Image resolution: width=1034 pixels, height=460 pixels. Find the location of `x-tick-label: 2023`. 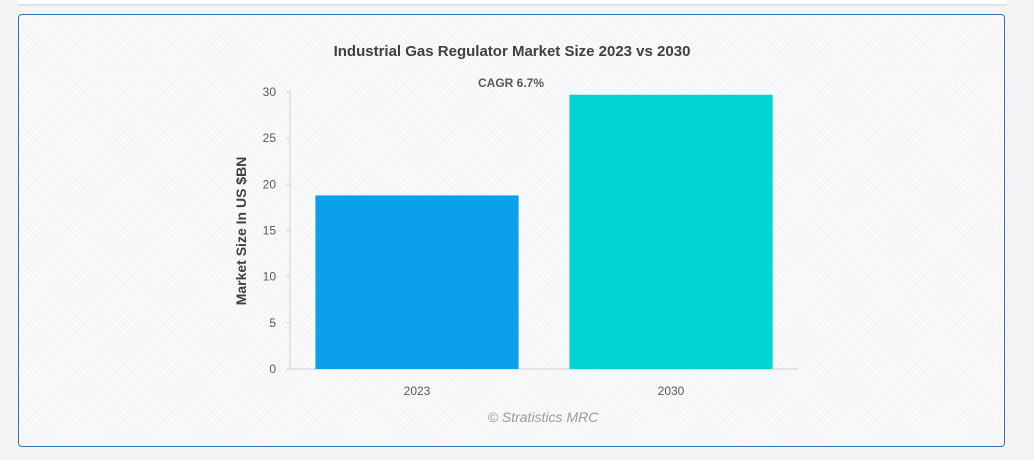

x-tick-label: 2023 is located at coordinates (417, 391).